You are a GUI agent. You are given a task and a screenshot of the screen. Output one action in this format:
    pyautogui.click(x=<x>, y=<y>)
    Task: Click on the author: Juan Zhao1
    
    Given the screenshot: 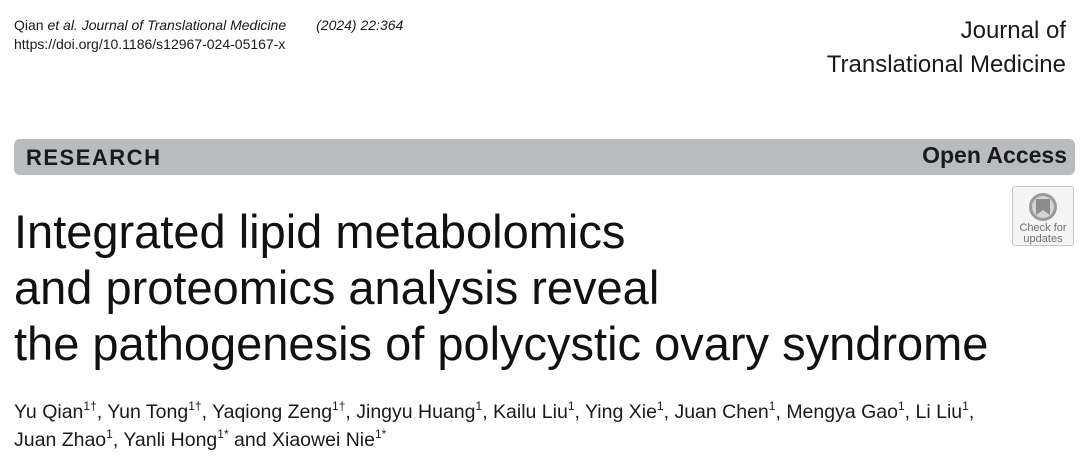 What is the action you would take?
    pyautogui.click(x=63, y=439)
    